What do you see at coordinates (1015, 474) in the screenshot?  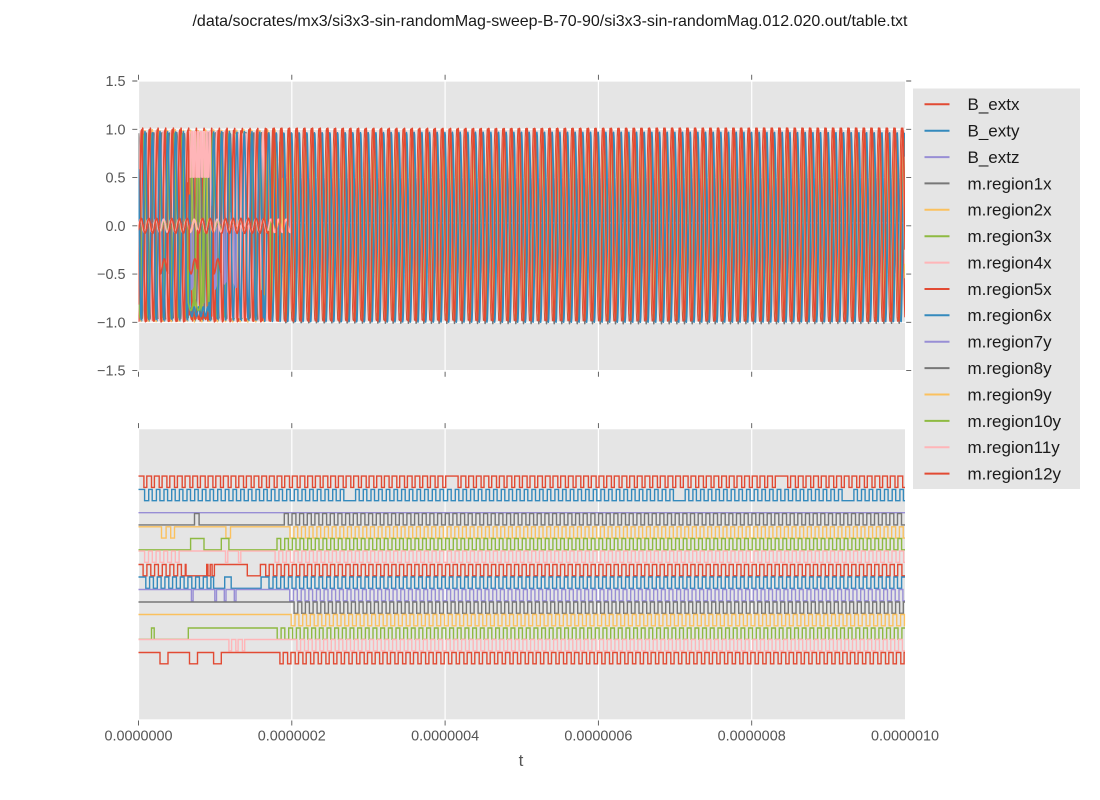 I see `svg-text: m.region12y` at bounding box center [1015, 474].